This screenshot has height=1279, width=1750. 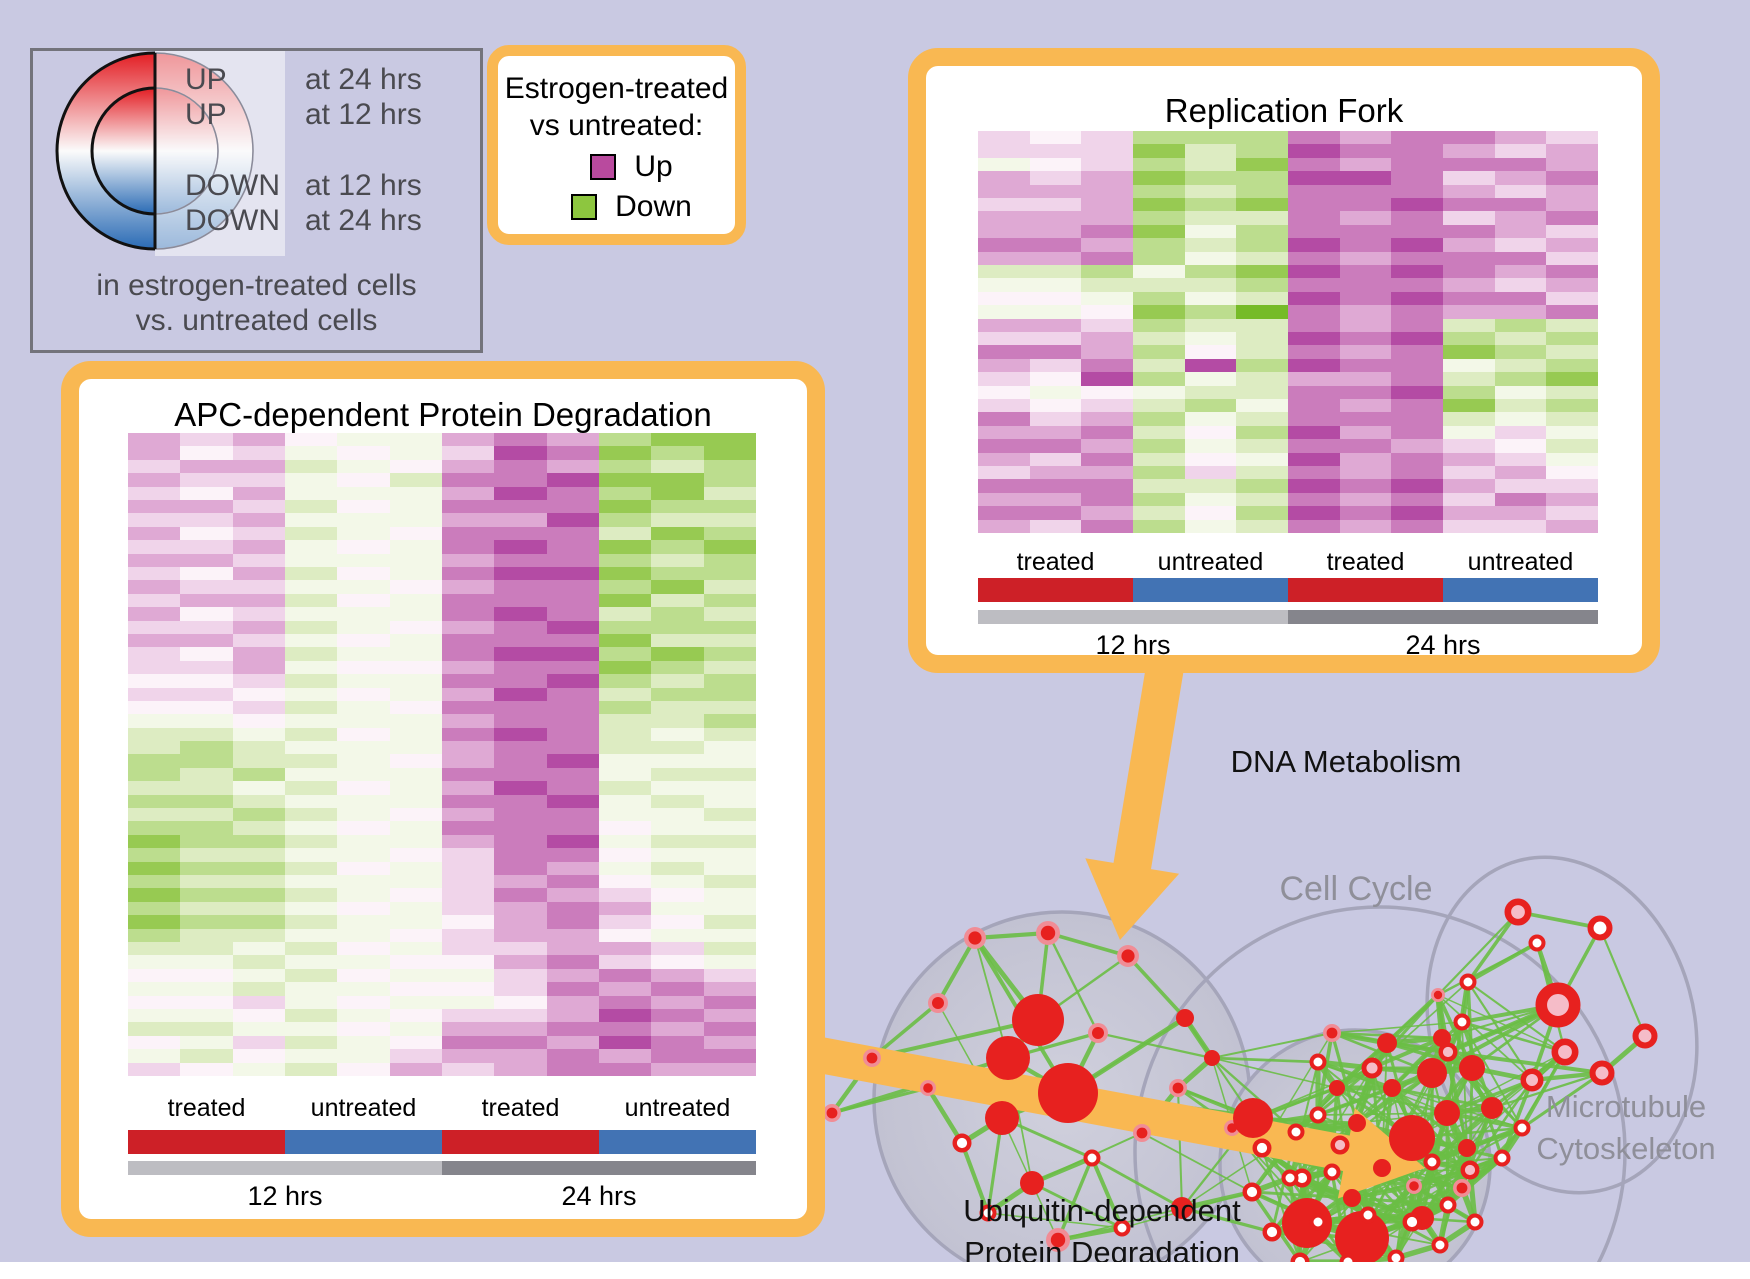 I want to click on down-label: Down, so click(x=653, y=206).